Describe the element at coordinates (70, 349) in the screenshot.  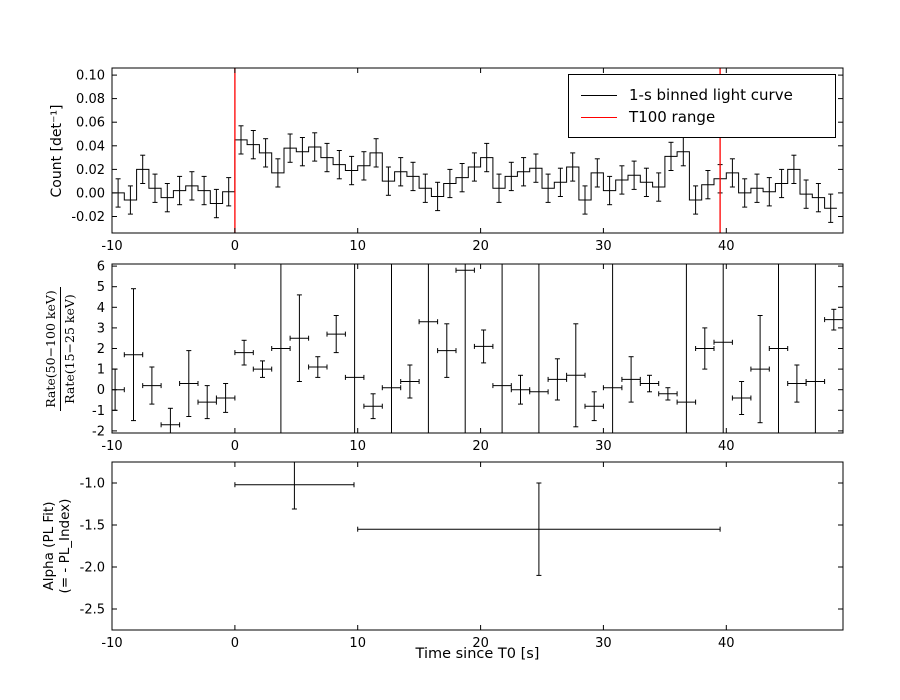
I see `fraction-denominator: Rate(15−25 keV)` at that location.